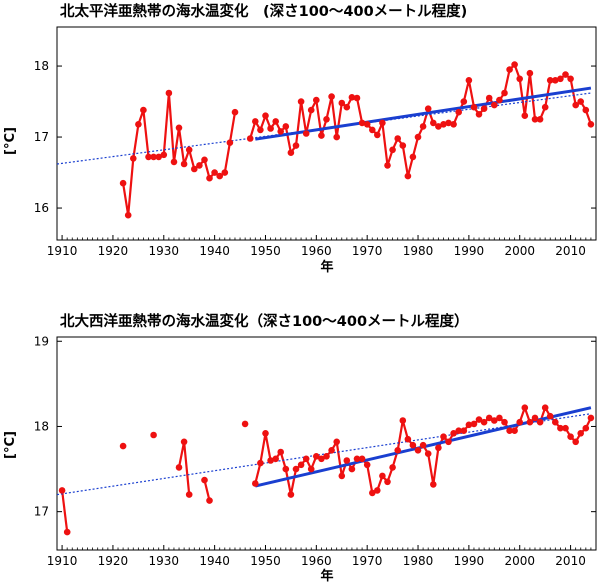 This screenshot has width=600, height=586. I want to click on x-tick-label: 1990, so click(469, 251).